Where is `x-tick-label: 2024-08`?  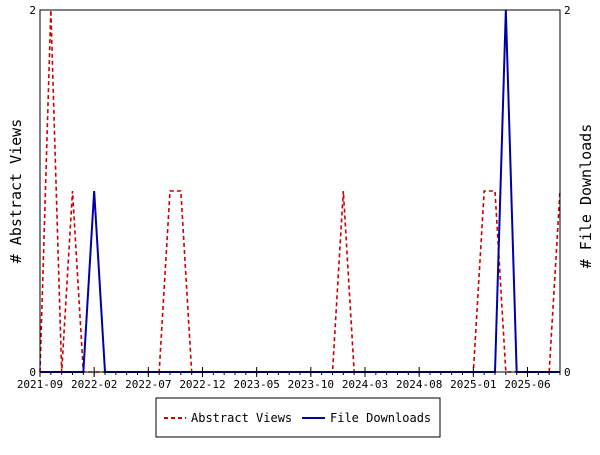
x-tick-label: 2024-08 is located at coordinates (419, 384).